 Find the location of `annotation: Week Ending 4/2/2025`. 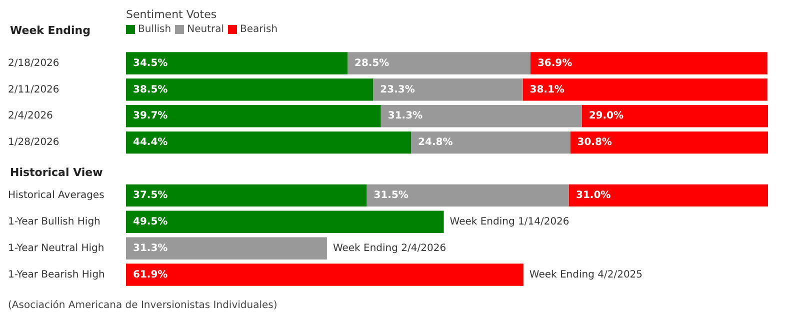

annotation: Week Ending 4/2/2025 is located at coordinates (586, 274).